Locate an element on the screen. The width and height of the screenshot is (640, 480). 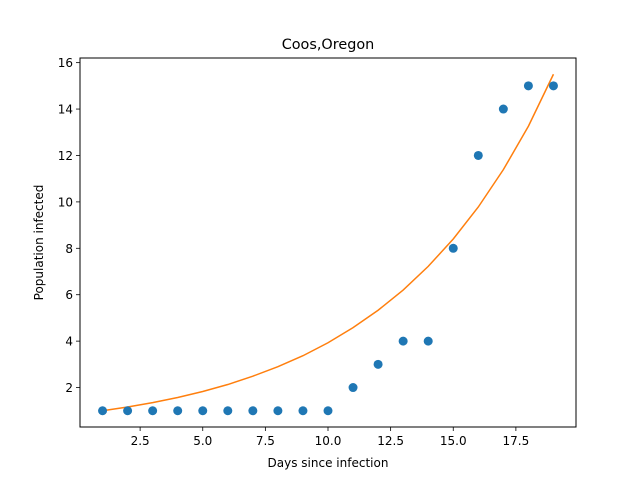
y-tick-label: 14 is located at coordinates (65, 110).